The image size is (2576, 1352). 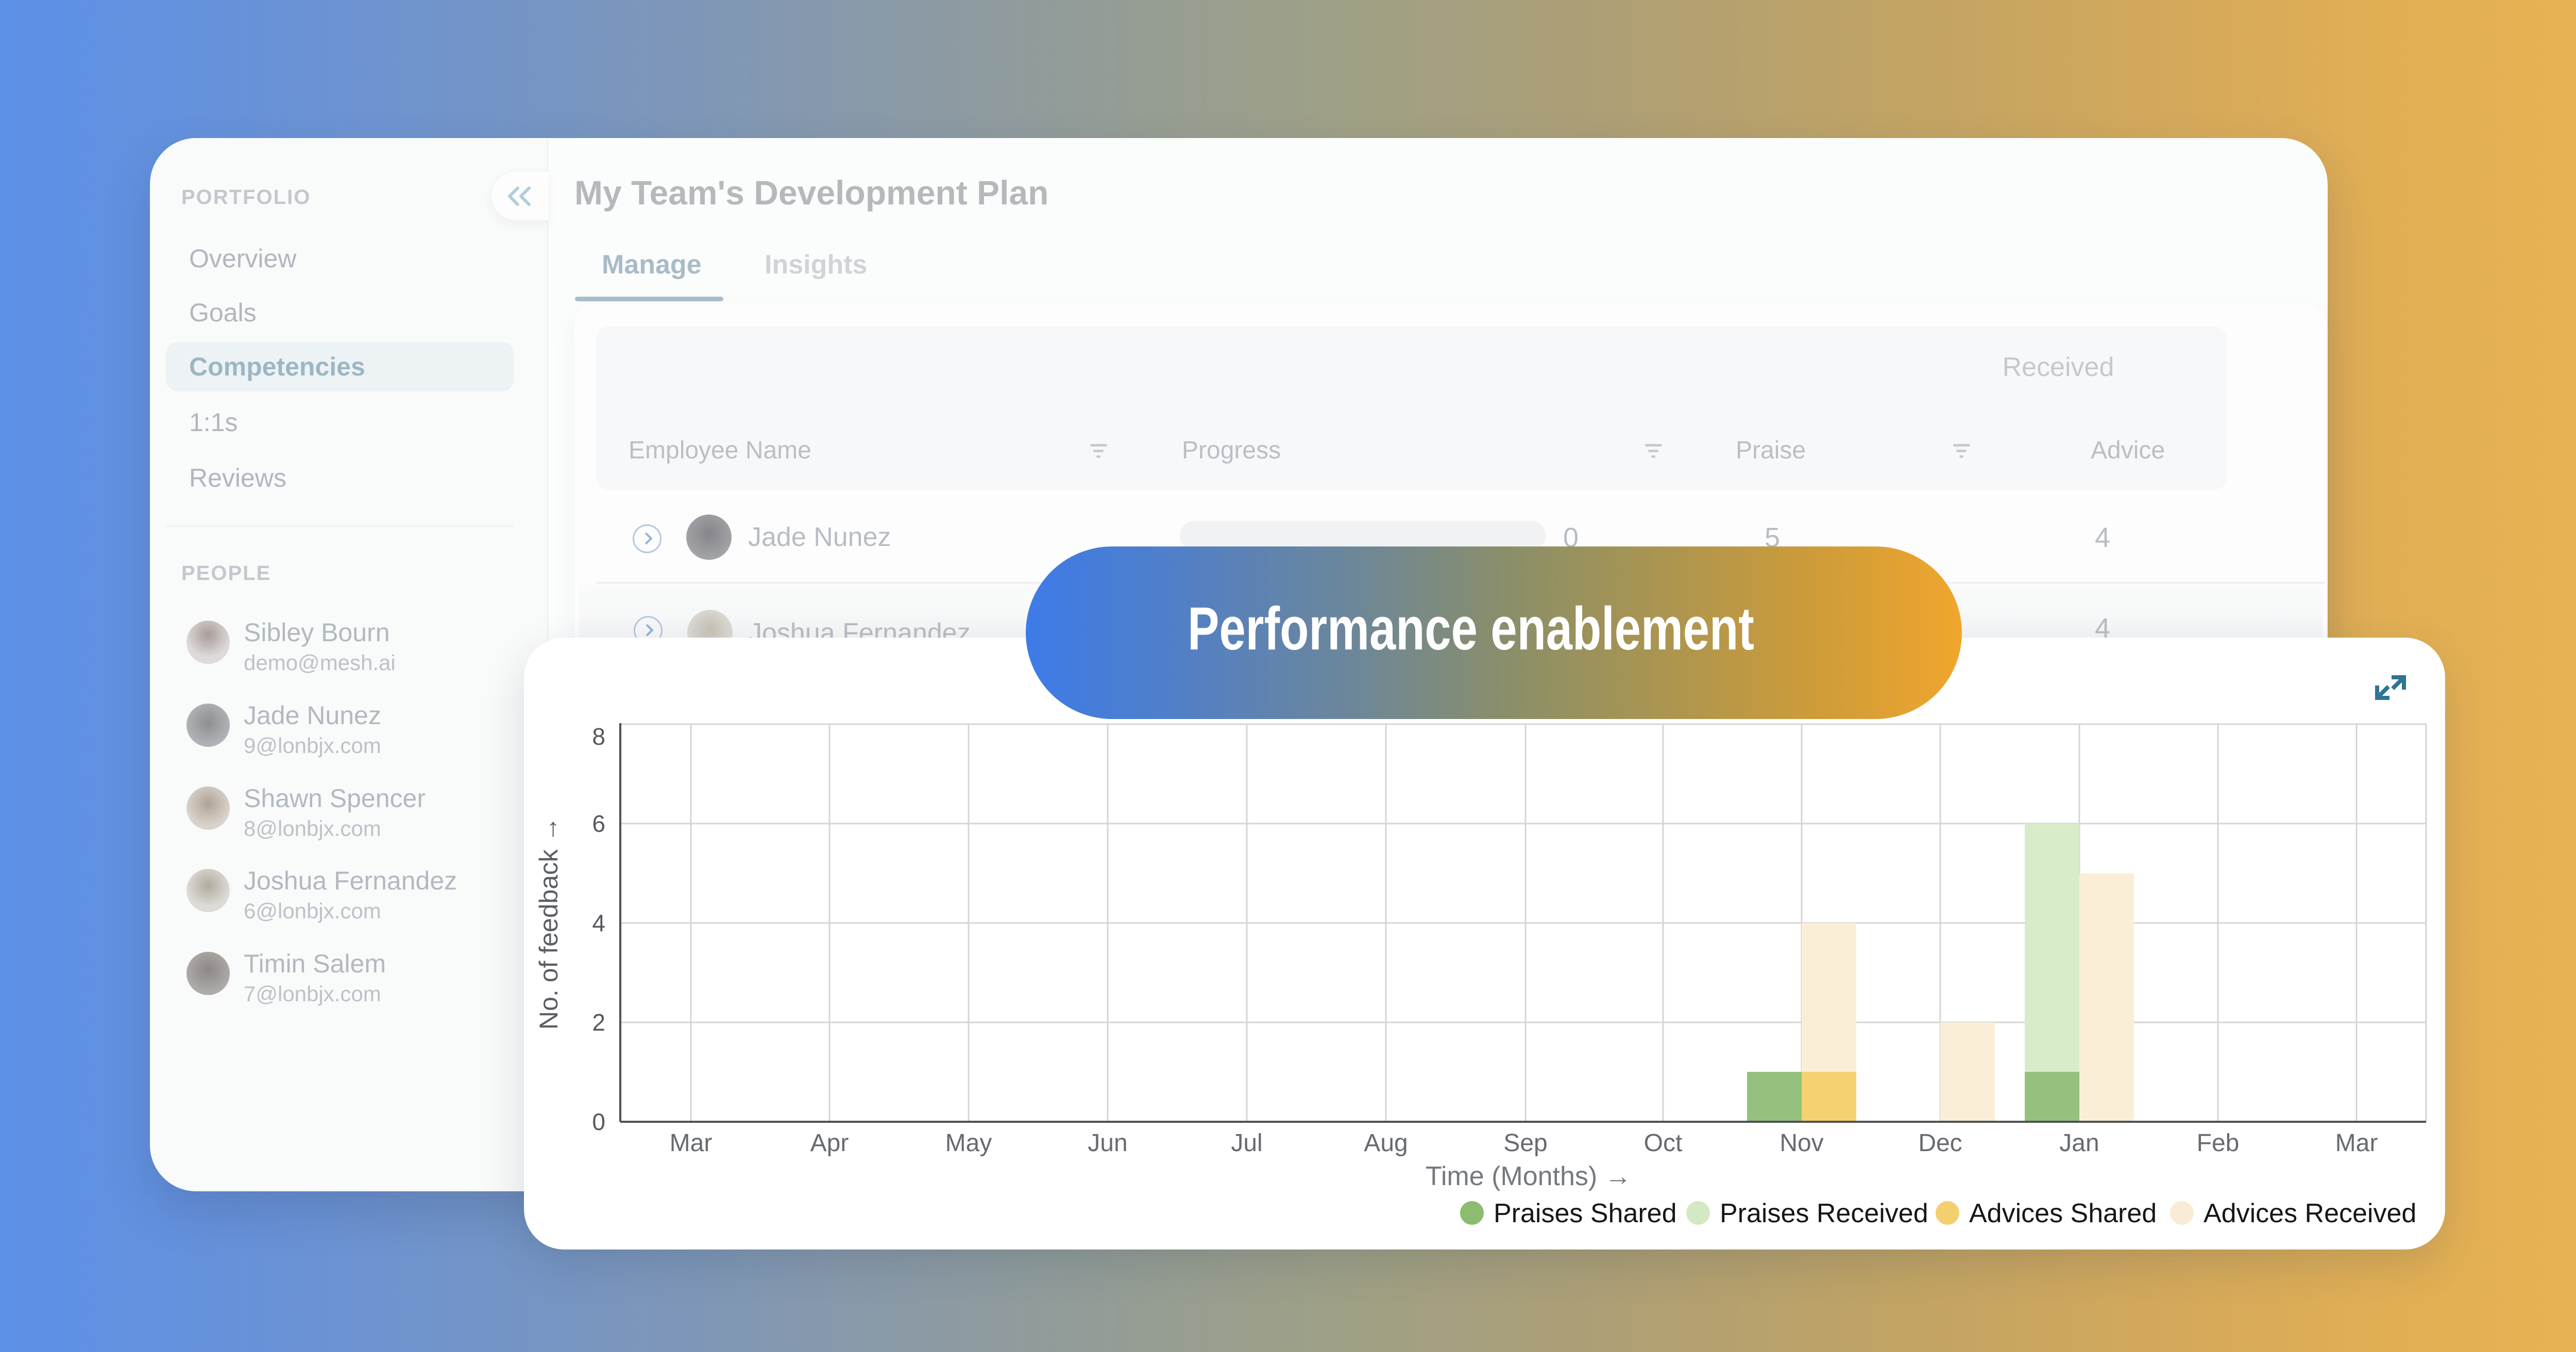 What do you see at coordinates (1529, 1176) in the screenshot?
I see `svg-text: Time (Months) →` at bounding box center [1529, 1176].